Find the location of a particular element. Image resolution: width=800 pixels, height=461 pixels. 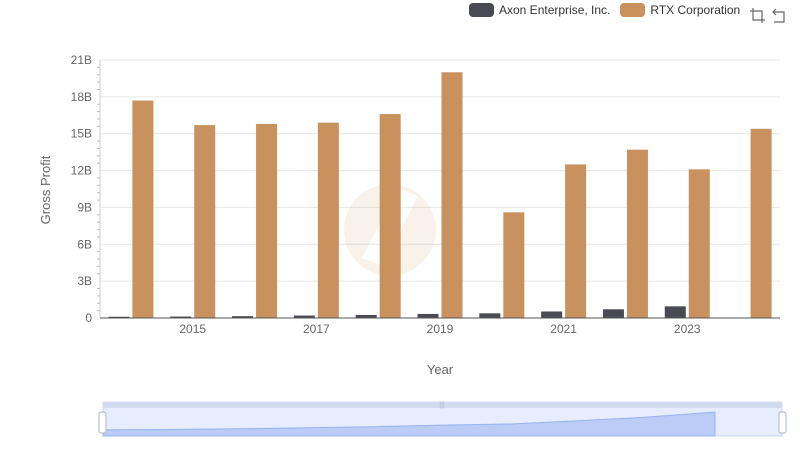

bar-rtx-2021 is located at coordinates (576, 241).